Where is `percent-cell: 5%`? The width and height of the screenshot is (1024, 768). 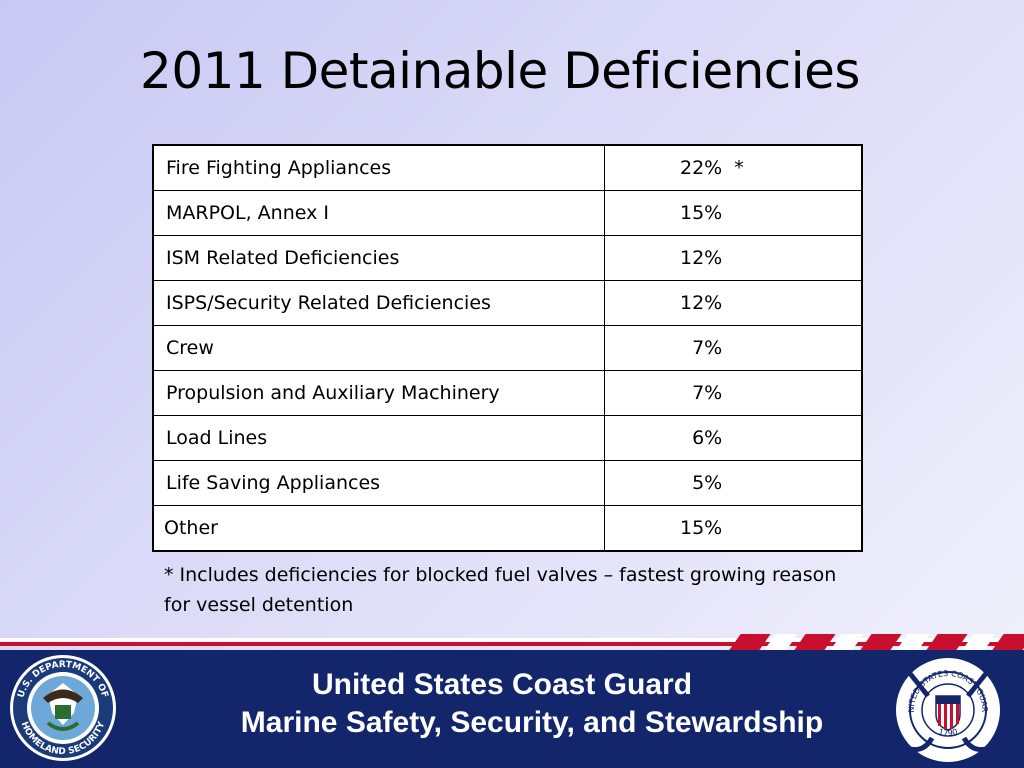 percent-cell: 5% is located at coordinates (733, 483).